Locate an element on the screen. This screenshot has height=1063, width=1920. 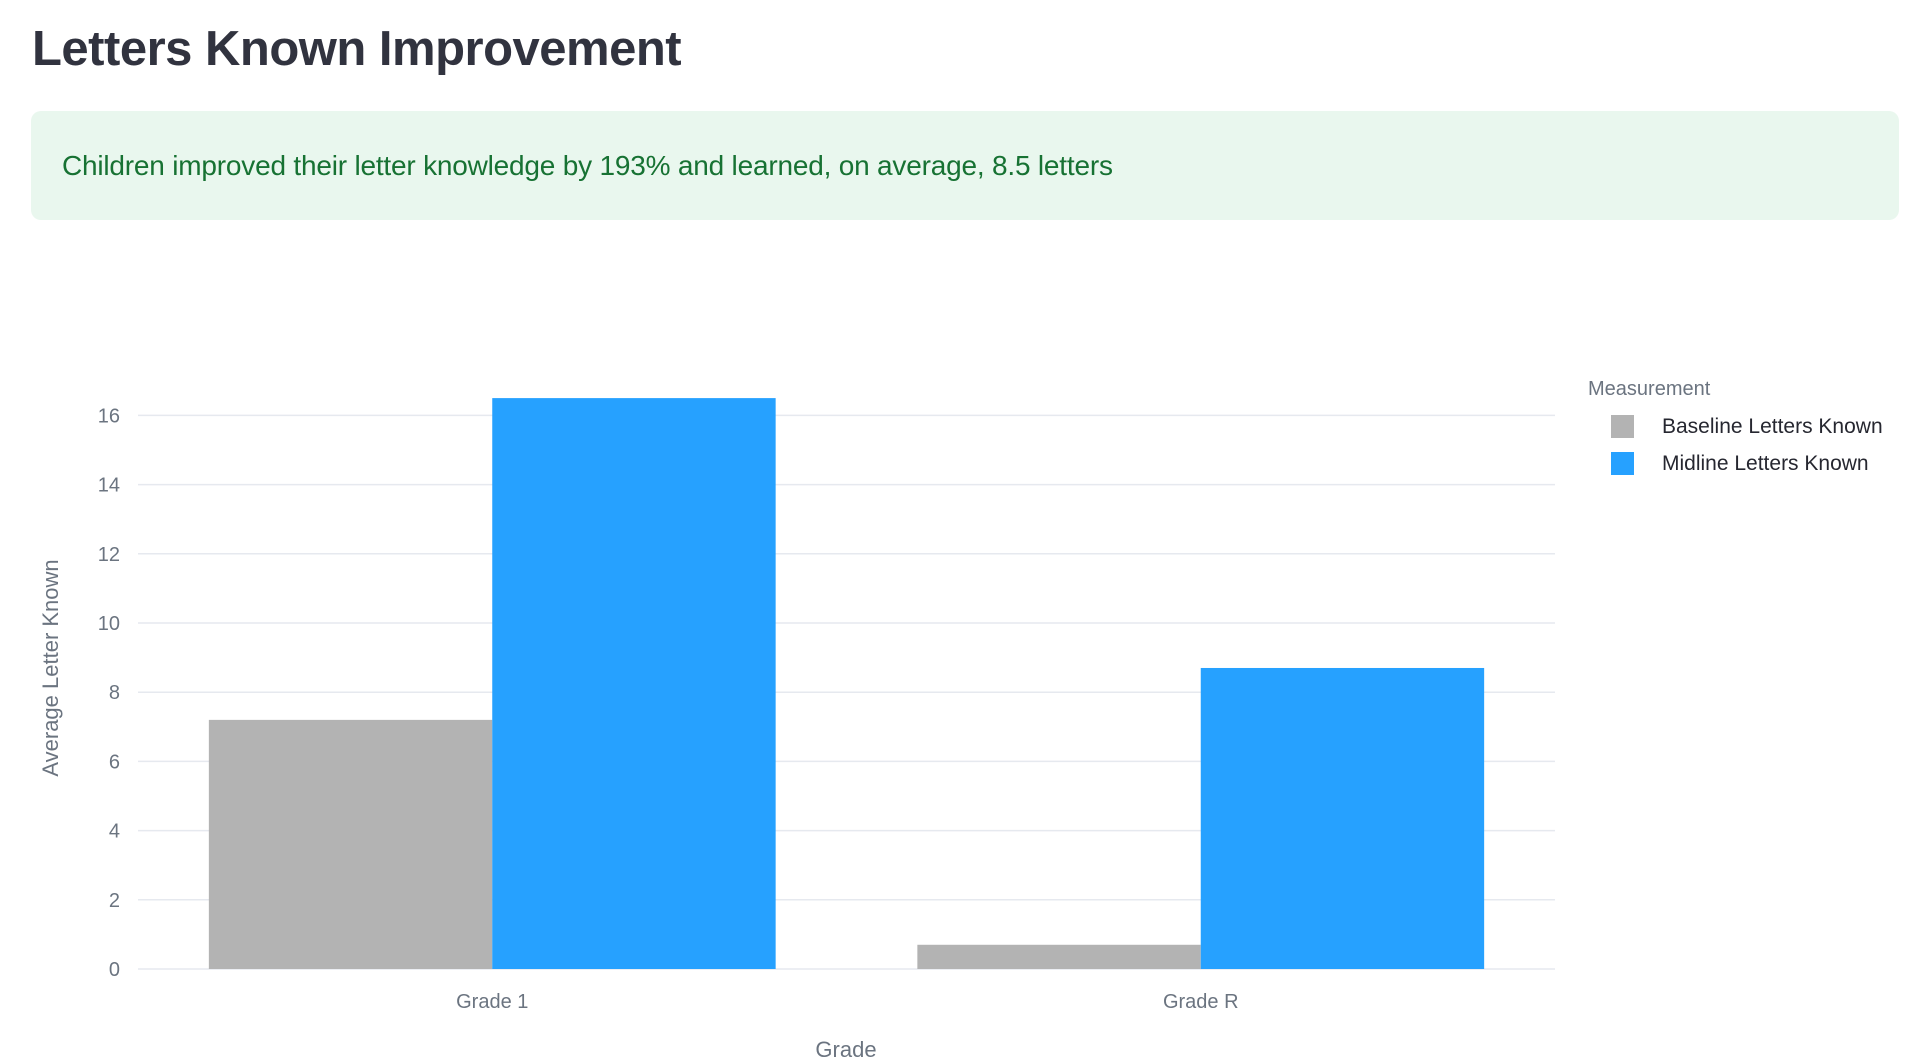
legend-item-baseline: Baseline Letters Known is located at coordinates (1747, 426).